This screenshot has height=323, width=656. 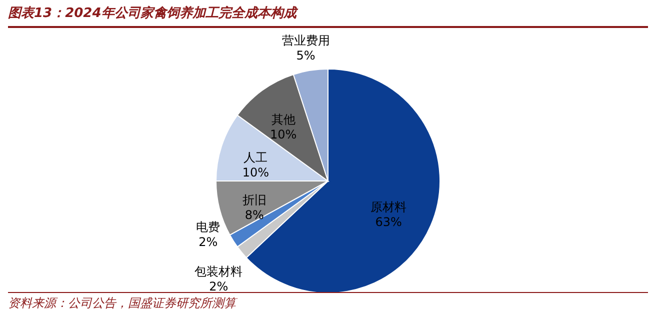 What do you see at coordinates (208, 227) in the screenshot?
I see `slice-label: 电费` at bounding box center [208, 227].